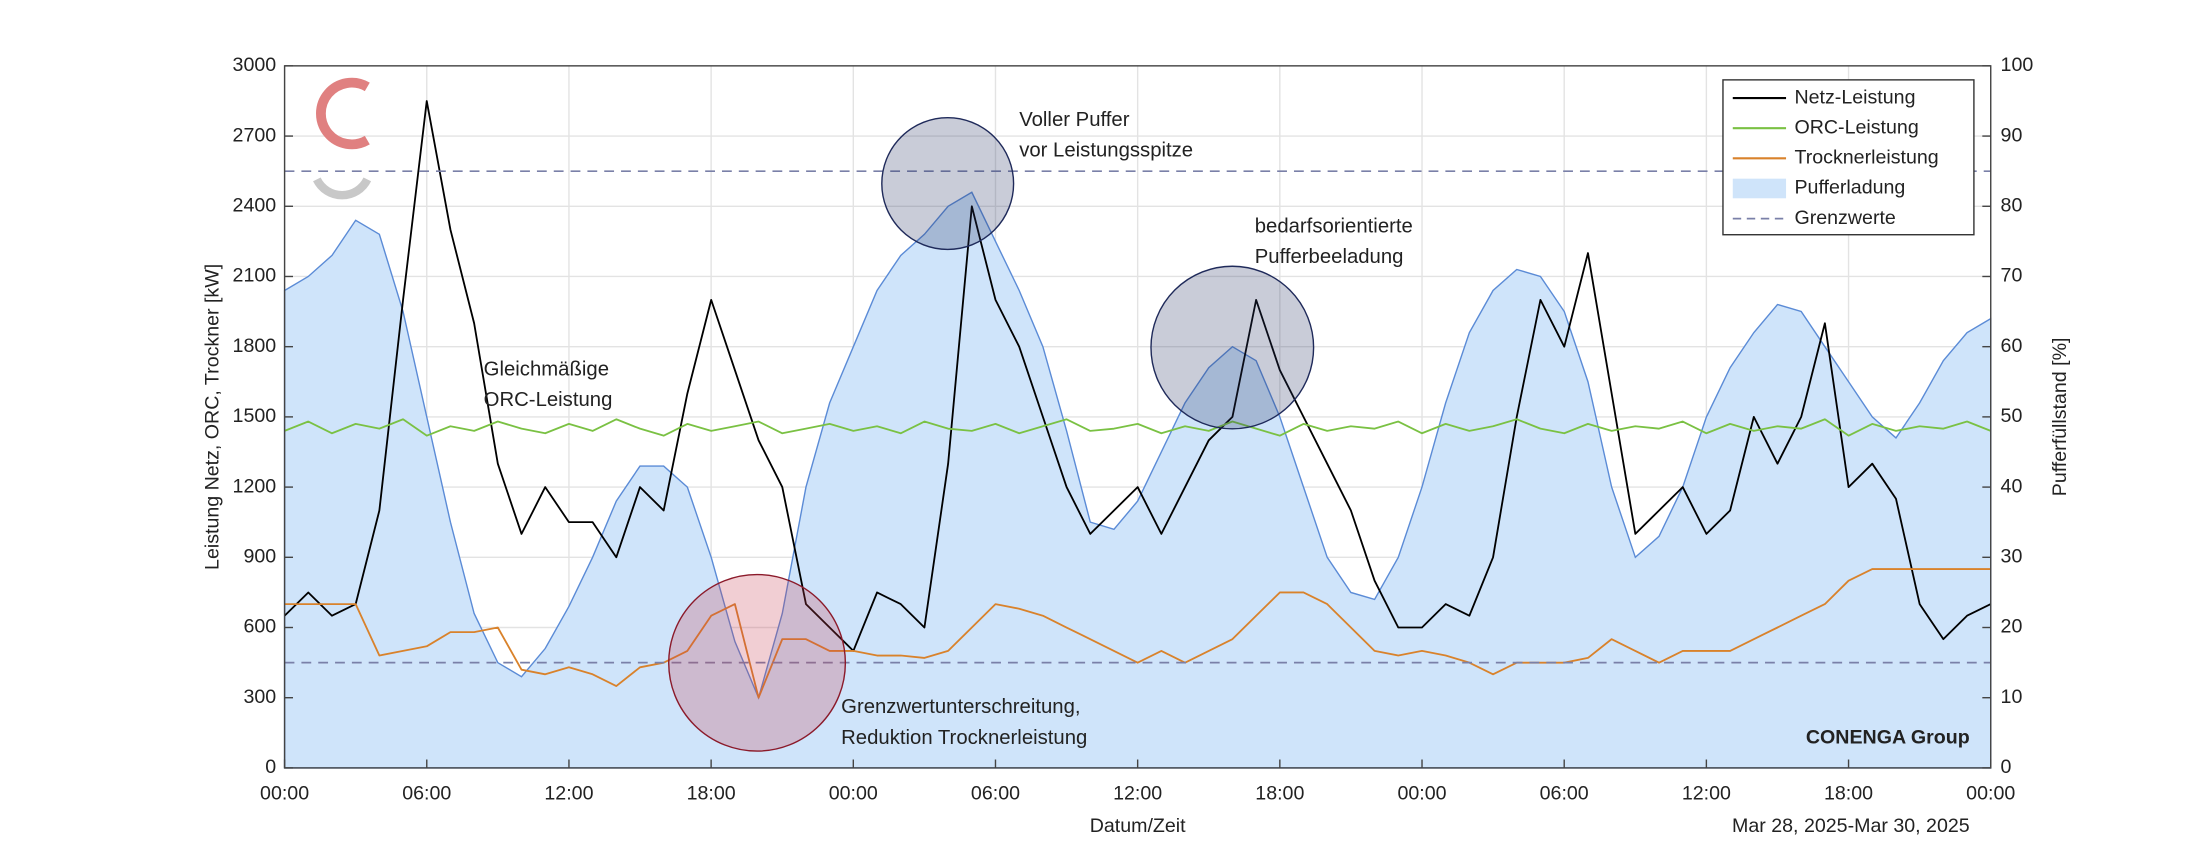  Describe the element at coordinates (2017, 65) in the screenshot. I see `y2-tick-label: 100` at that location.